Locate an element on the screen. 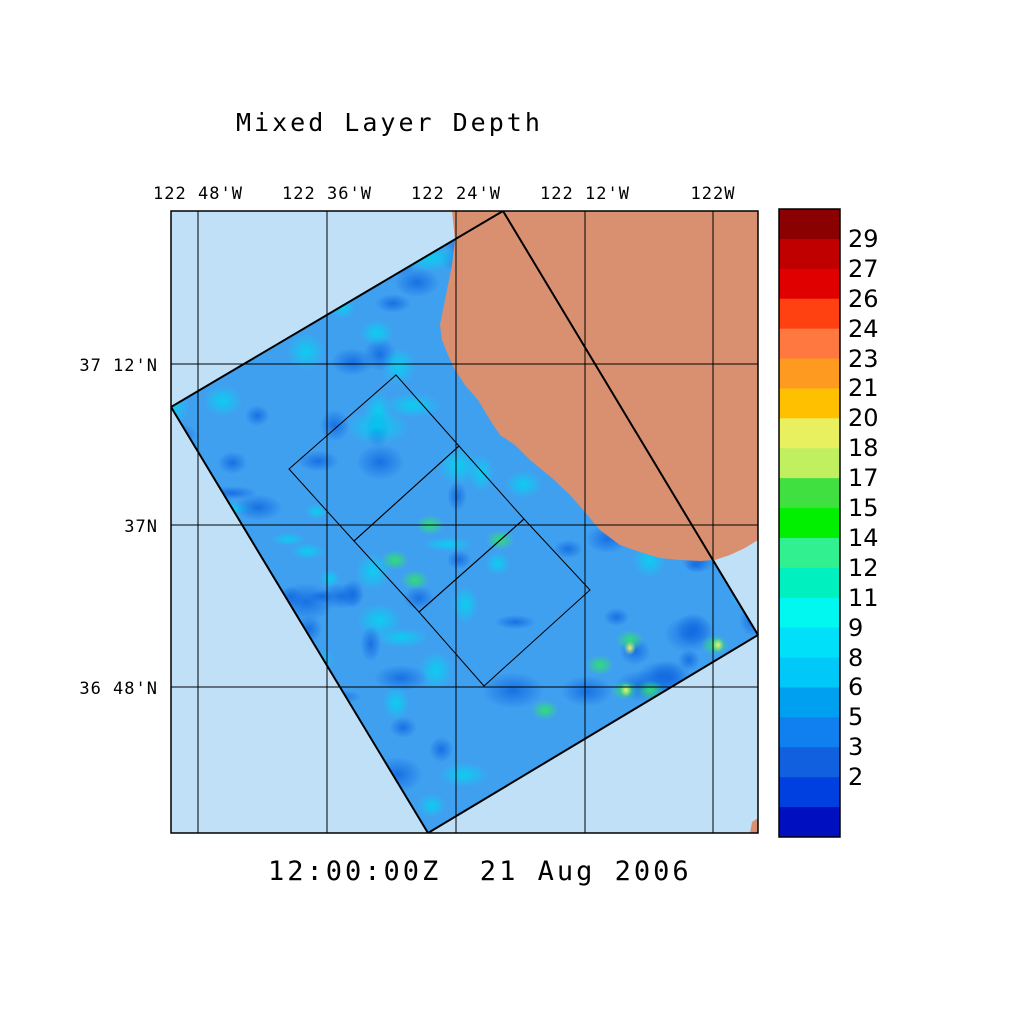 The width and height of the screenshot is (1024, 1024). lon-tick-label: 122 12'W is located at coordinates (585, 194).